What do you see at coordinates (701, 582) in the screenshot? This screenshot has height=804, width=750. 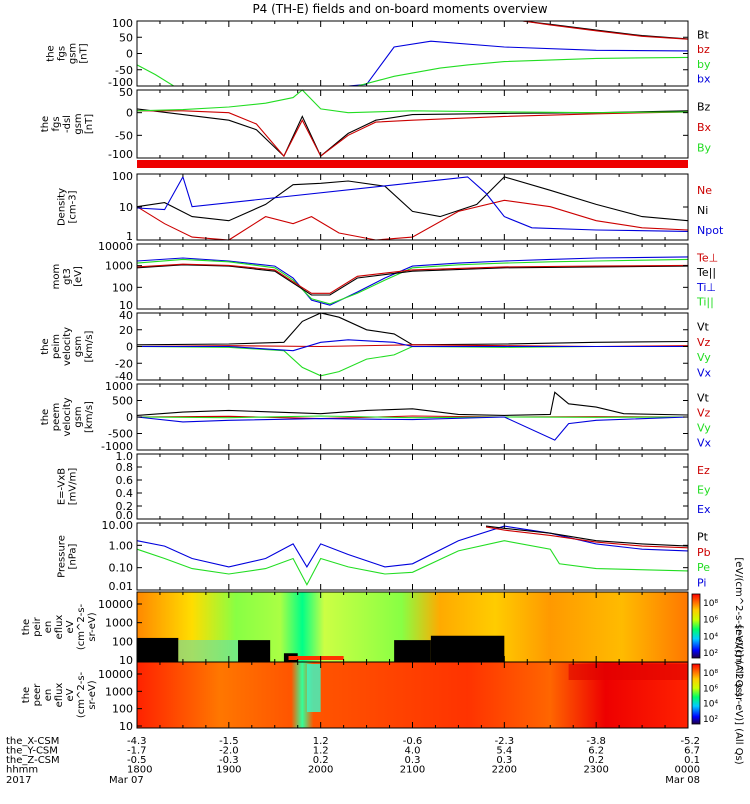 I see `pressure-legend-Pi: Pi` at bounding box center [701, 582].